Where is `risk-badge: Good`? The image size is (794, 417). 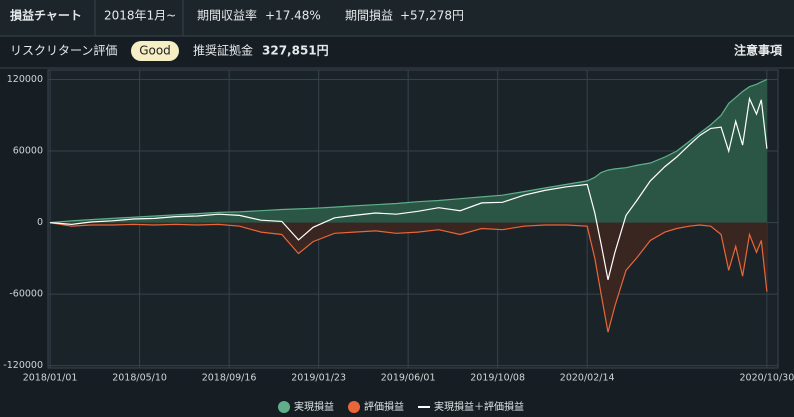
risk-badge: Good is located at coordinates (155, 51).